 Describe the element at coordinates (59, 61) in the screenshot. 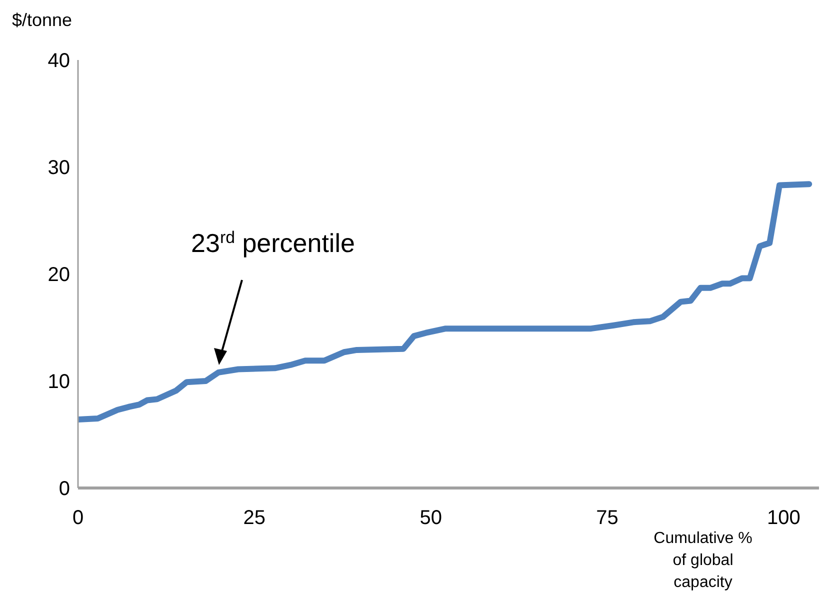

I see `y-tick-label: 40` at that location.